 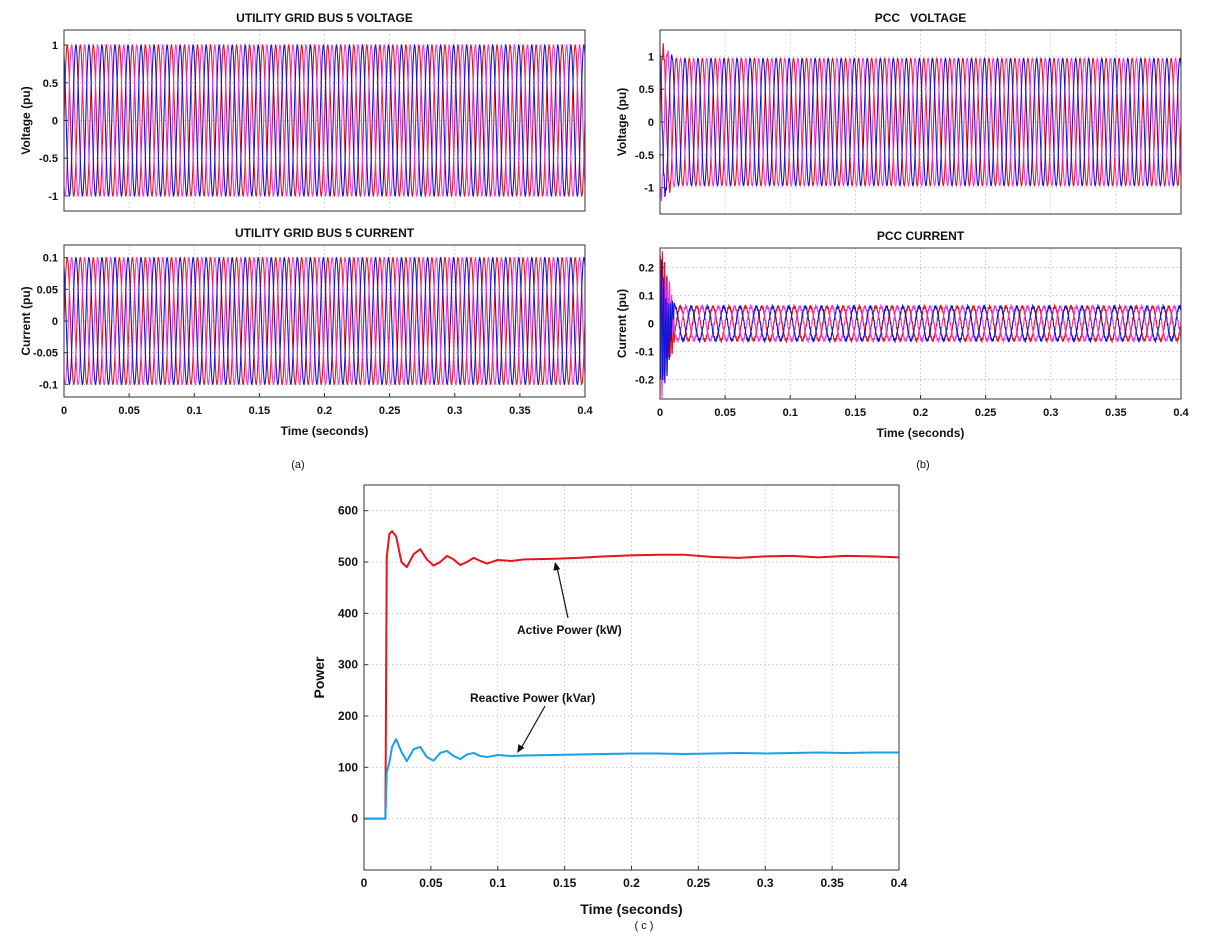 I want to click on a_current-y-axis-label: Current (pu), so click(x=26, y=320).